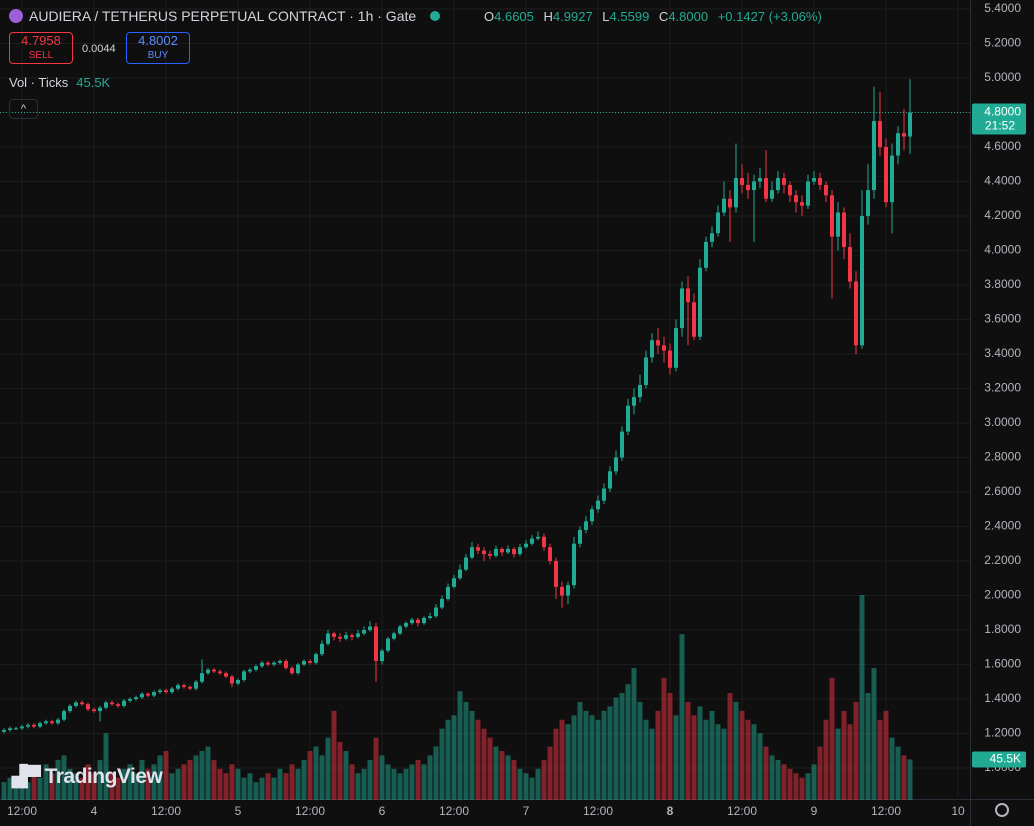  I want to click on y-tick-label: 3.8000, so click(1002, 284).